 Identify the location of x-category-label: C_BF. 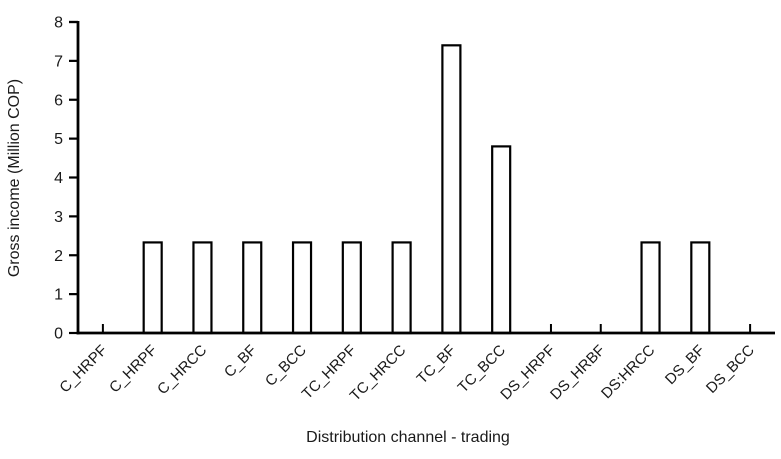
(240, 361).